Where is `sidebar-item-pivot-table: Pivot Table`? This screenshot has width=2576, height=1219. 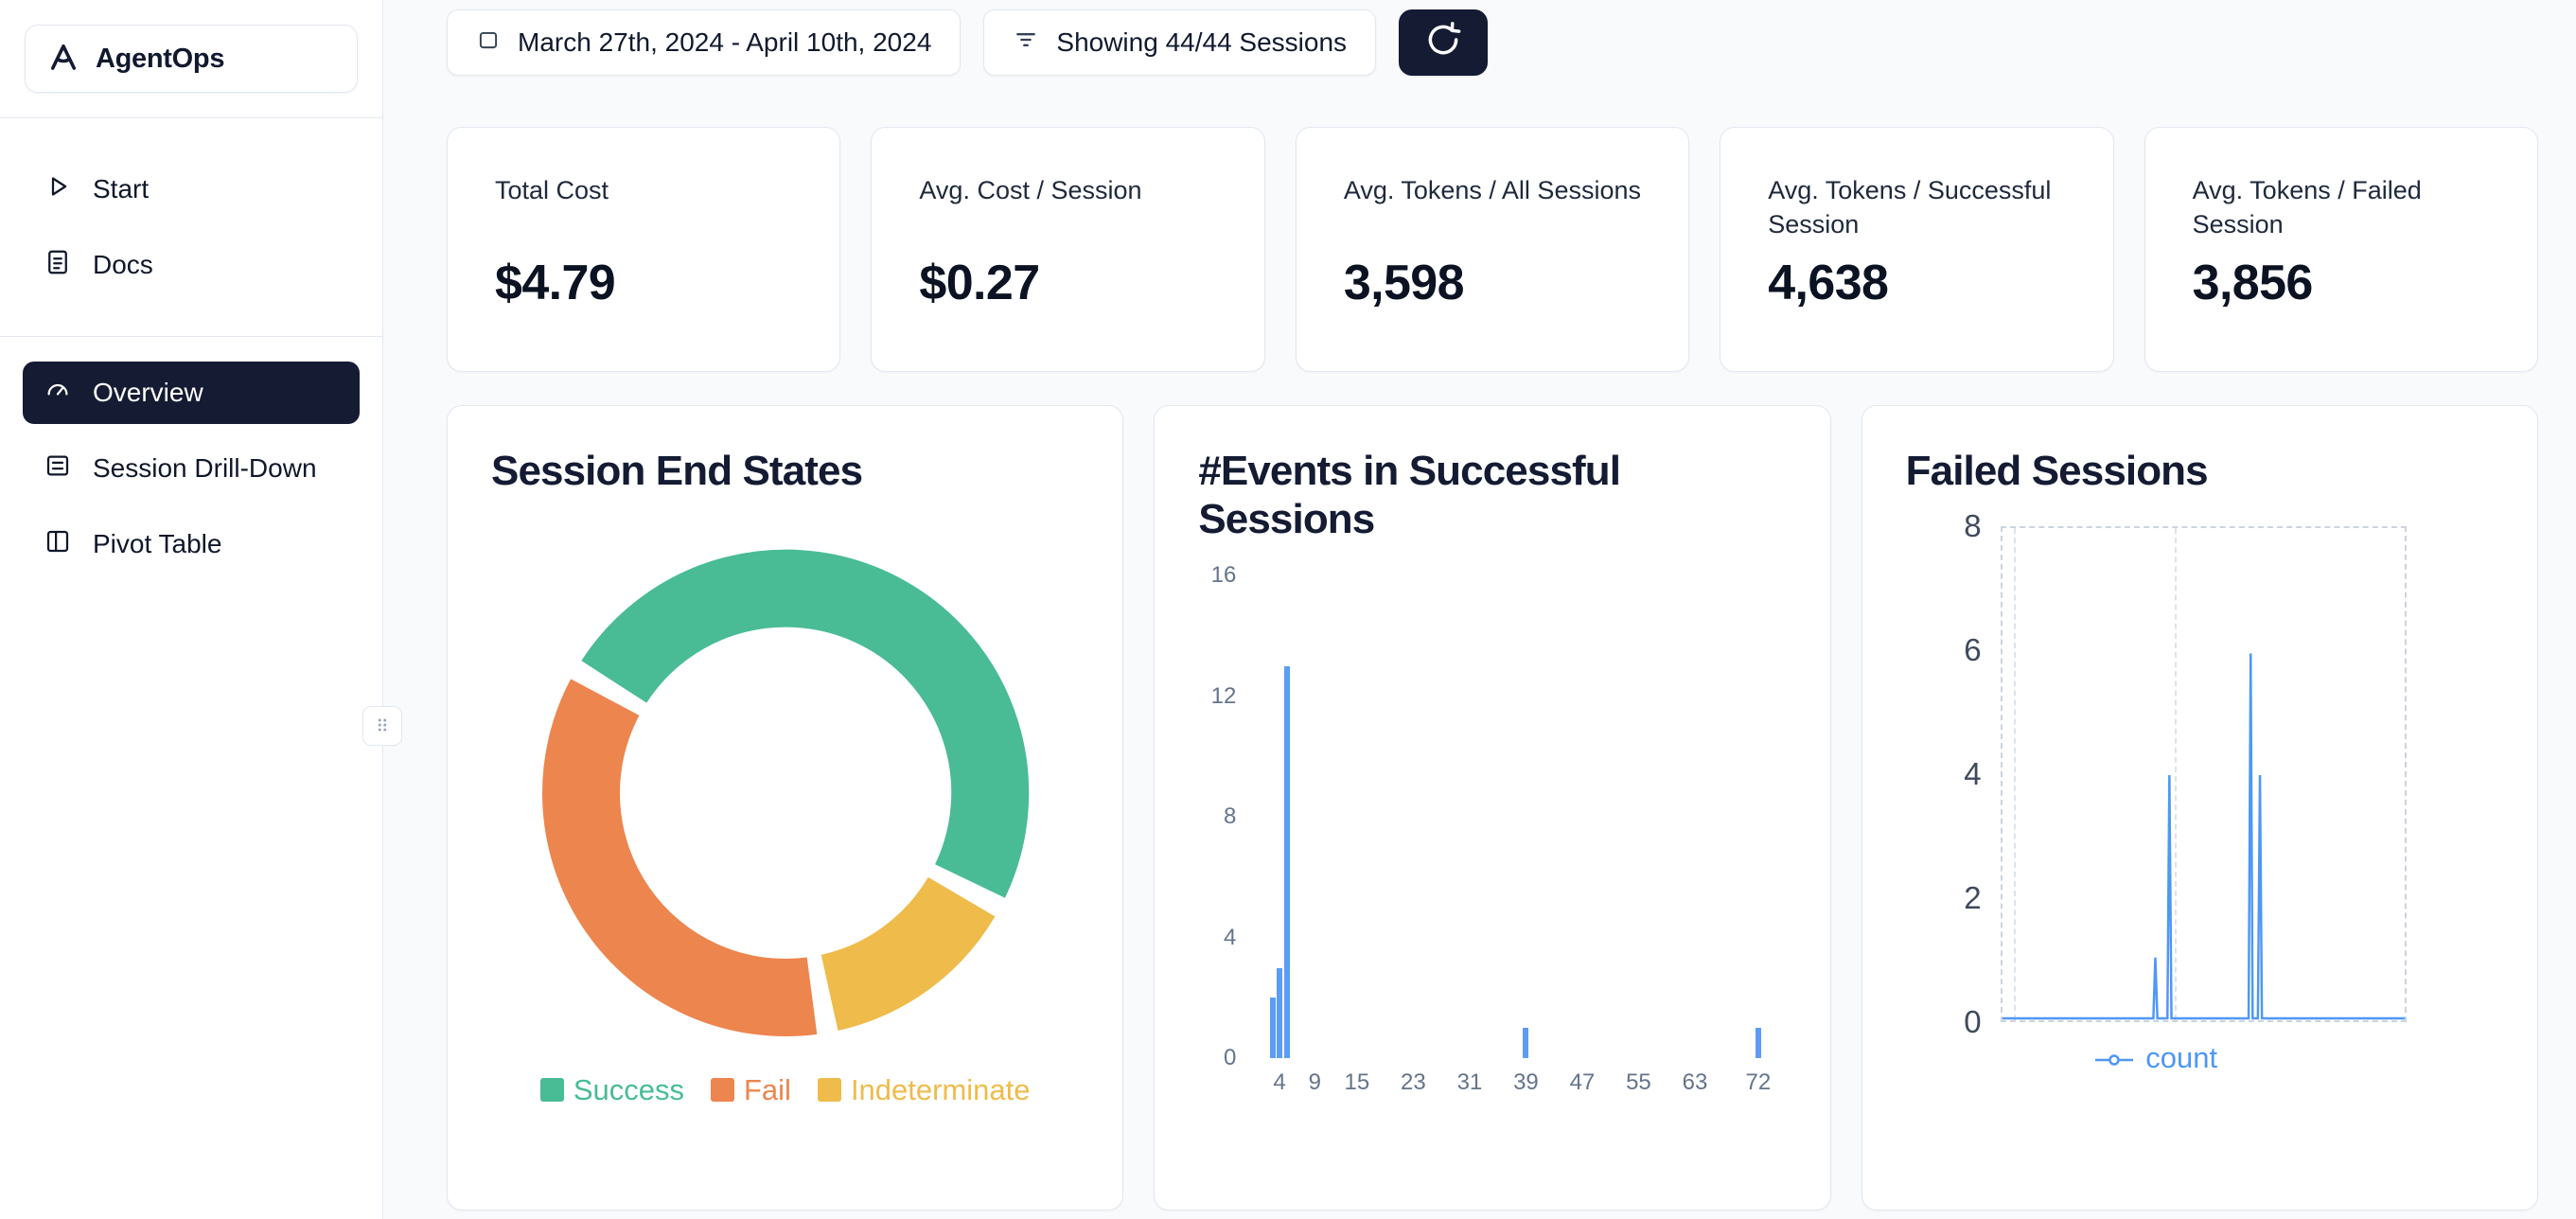
sidebar-item-pivot-table: Pivot Table is located at coordinates (191, 544).